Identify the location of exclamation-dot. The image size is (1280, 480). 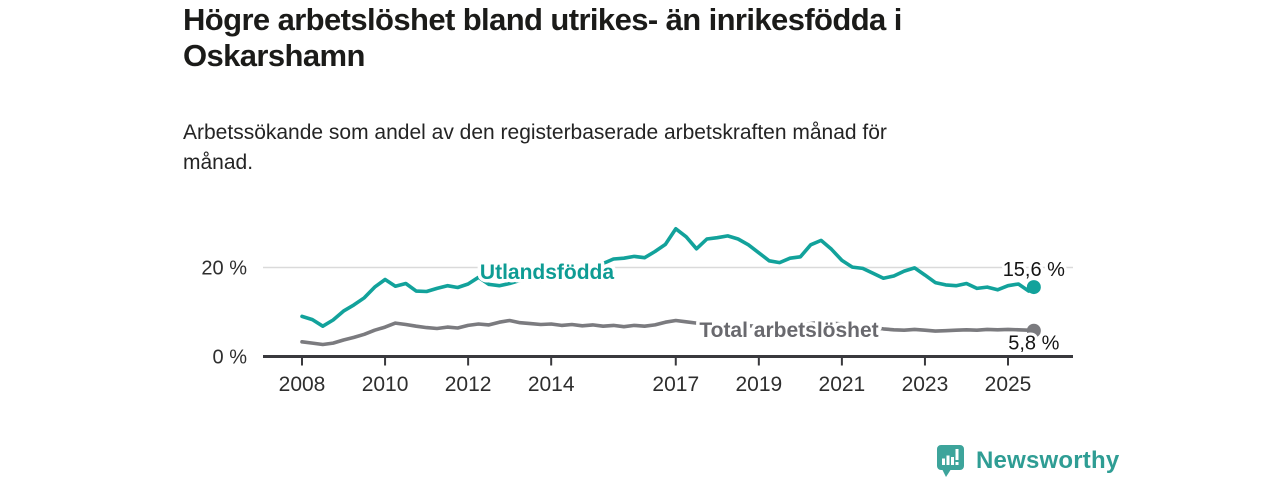
(957, 463).